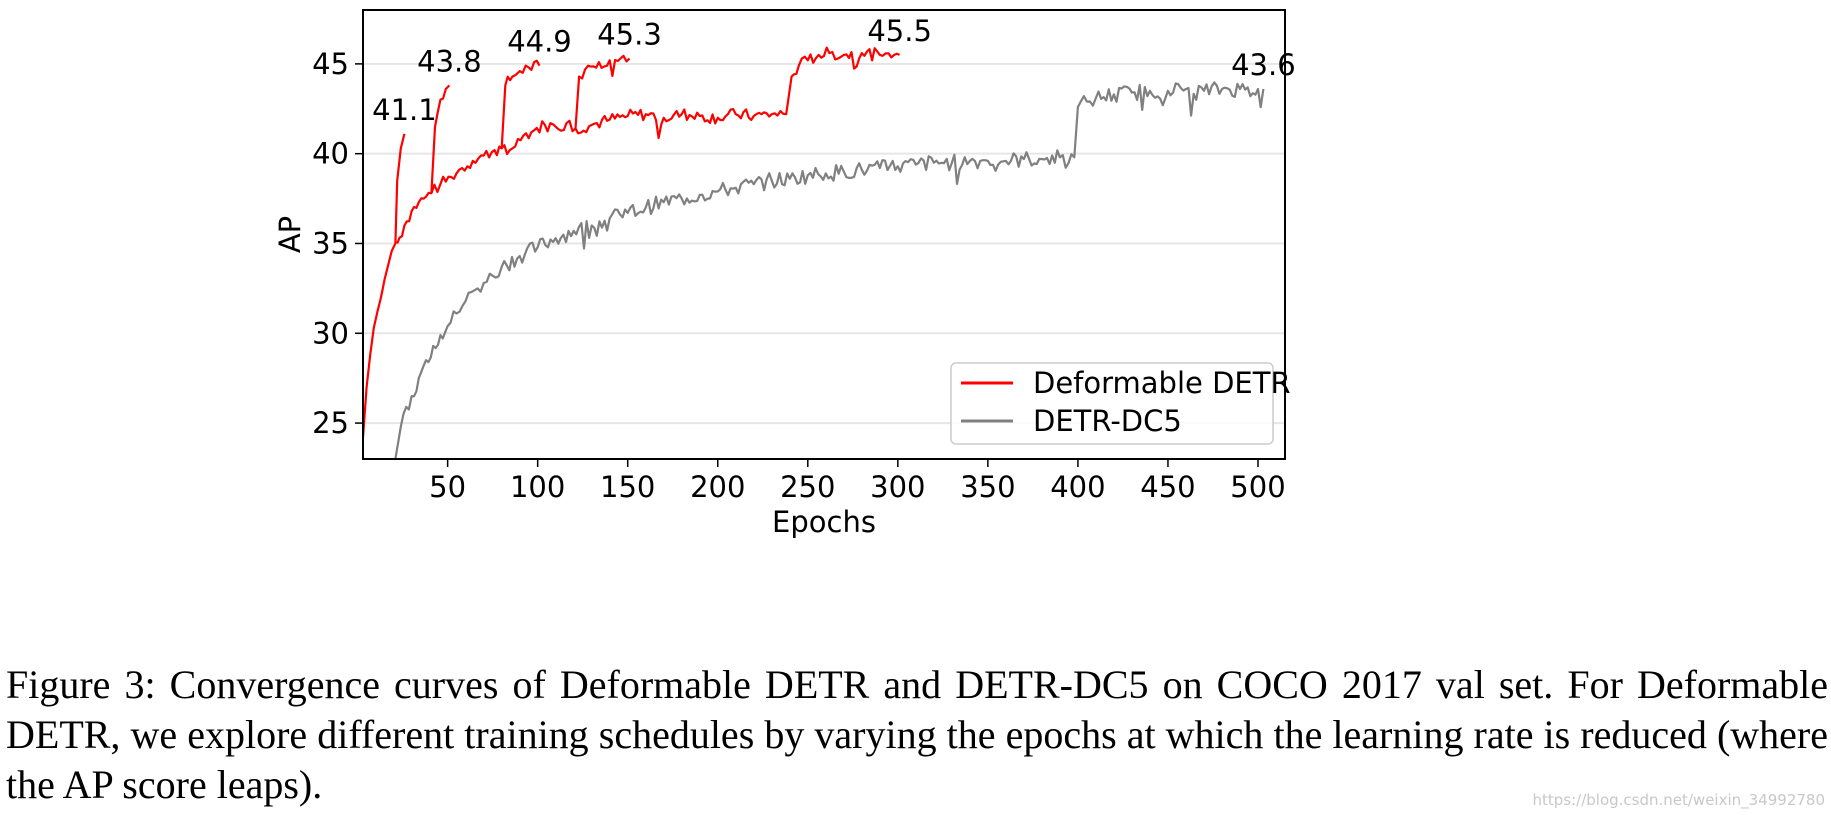 The image size is (1831, 815). What do you see at coordinates (330, 243) in the screenshot?
I see `y-tick-label: 35` at bounding box center [330, 243].